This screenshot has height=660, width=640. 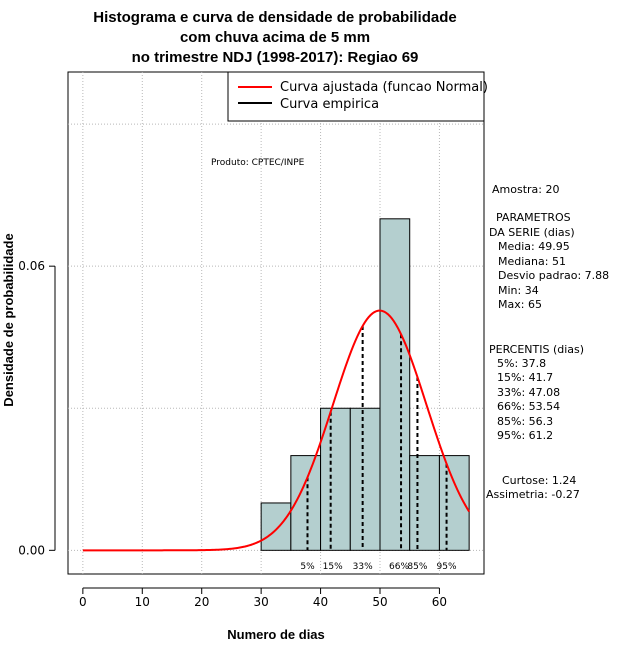 I want to click on stat-mediana: Mediana: 51, so click(x=532, y=261).